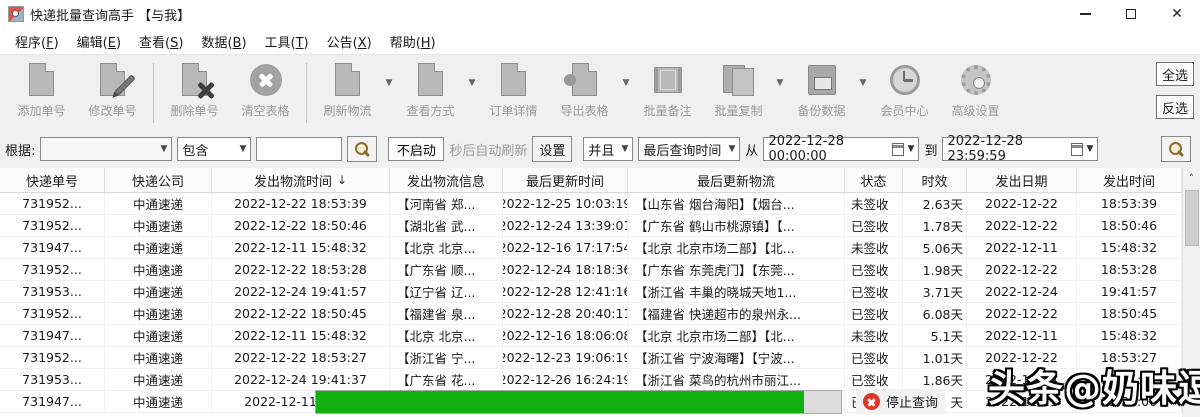  I want to click on time-field-select: 最后查询时间 ▼, so click(689, 149).